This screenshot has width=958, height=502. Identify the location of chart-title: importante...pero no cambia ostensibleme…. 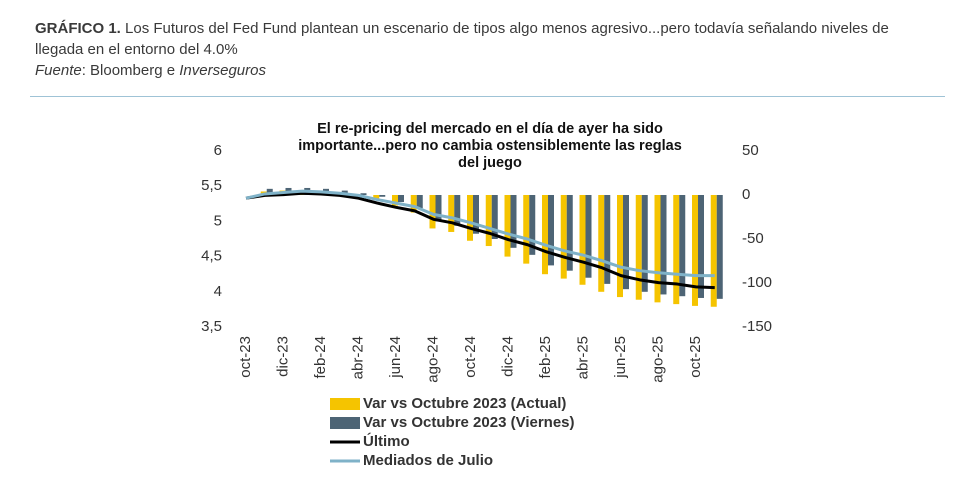
(490, 146).